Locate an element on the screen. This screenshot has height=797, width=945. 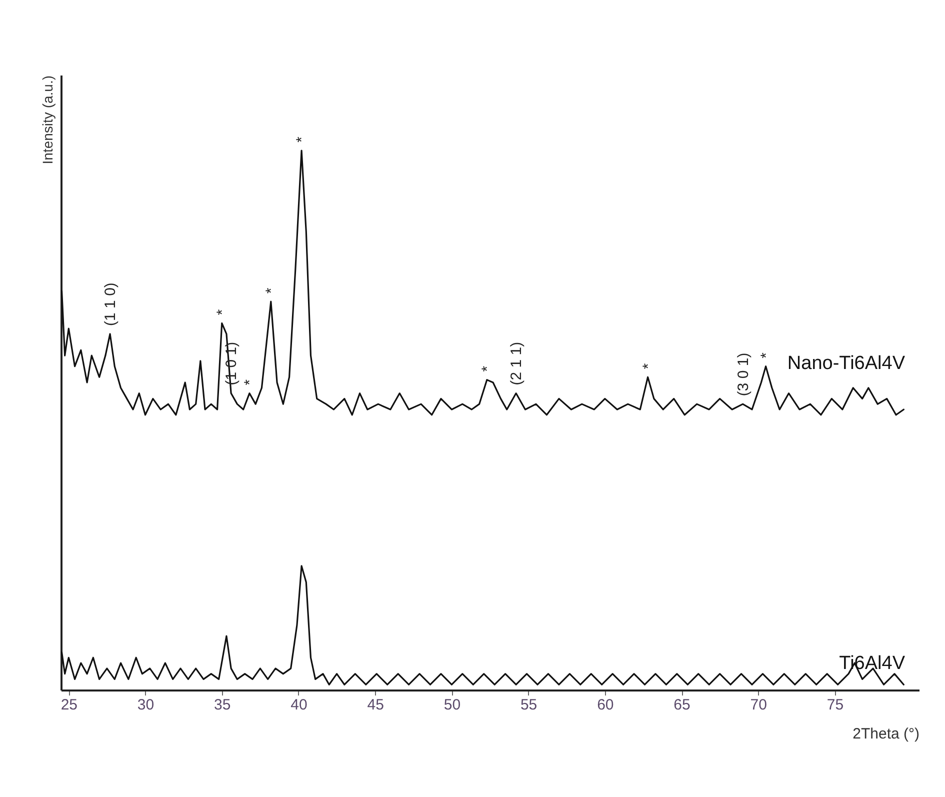
x-tick-label: 45 is located at coordinates (375, 705).